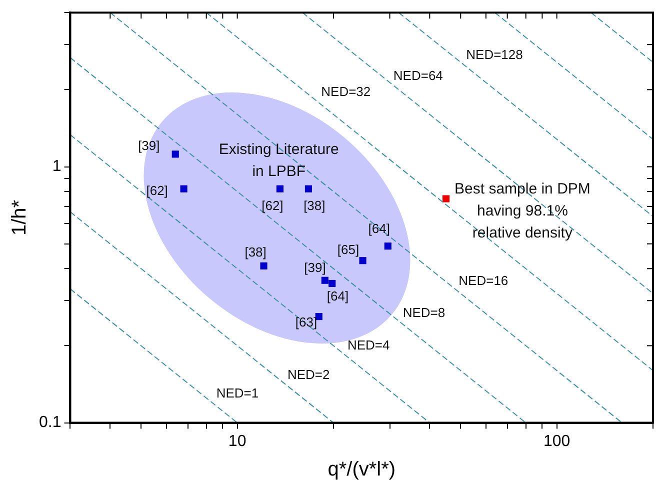 The height and width of the screenshot is (486, 661). I want to click on annotation: NED=4, so click(368, 344).